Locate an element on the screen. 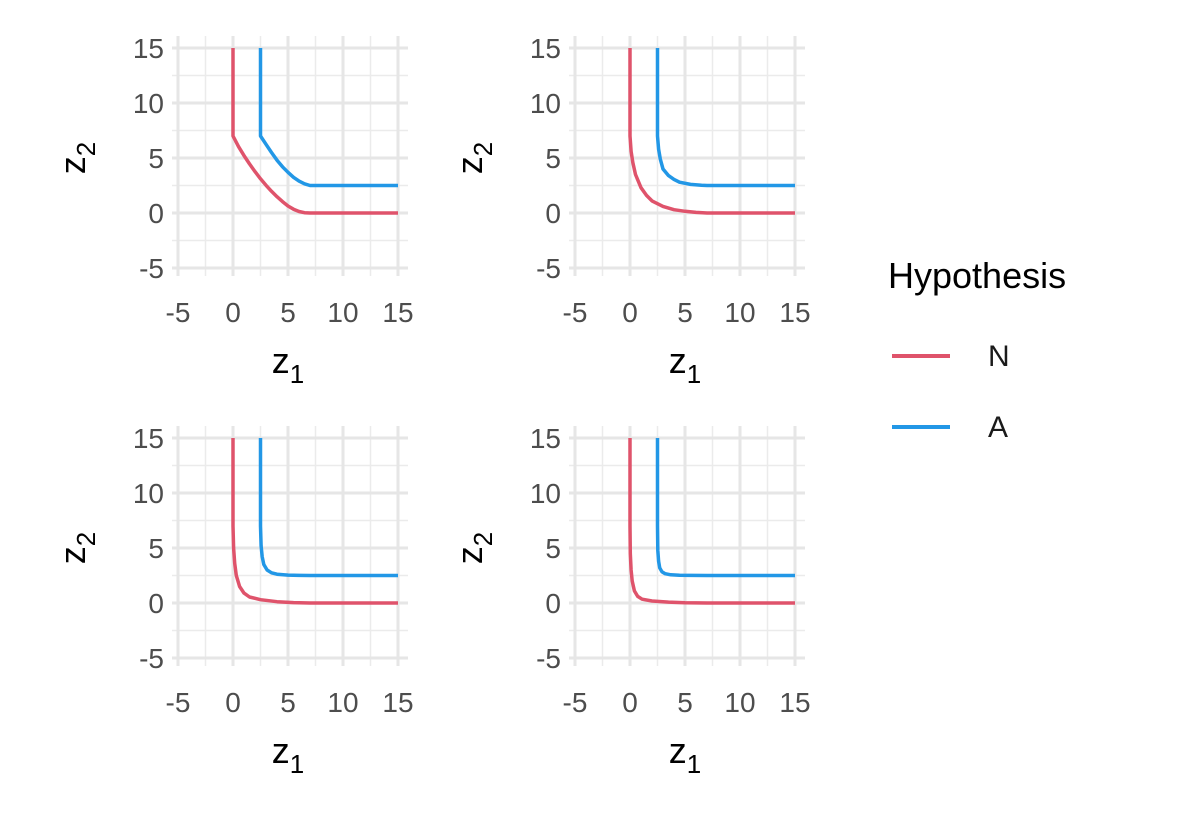 Image resolution: width=1181 pixels, height=826 pixels. legend-swatch-a is located at coordinates (921, 427).